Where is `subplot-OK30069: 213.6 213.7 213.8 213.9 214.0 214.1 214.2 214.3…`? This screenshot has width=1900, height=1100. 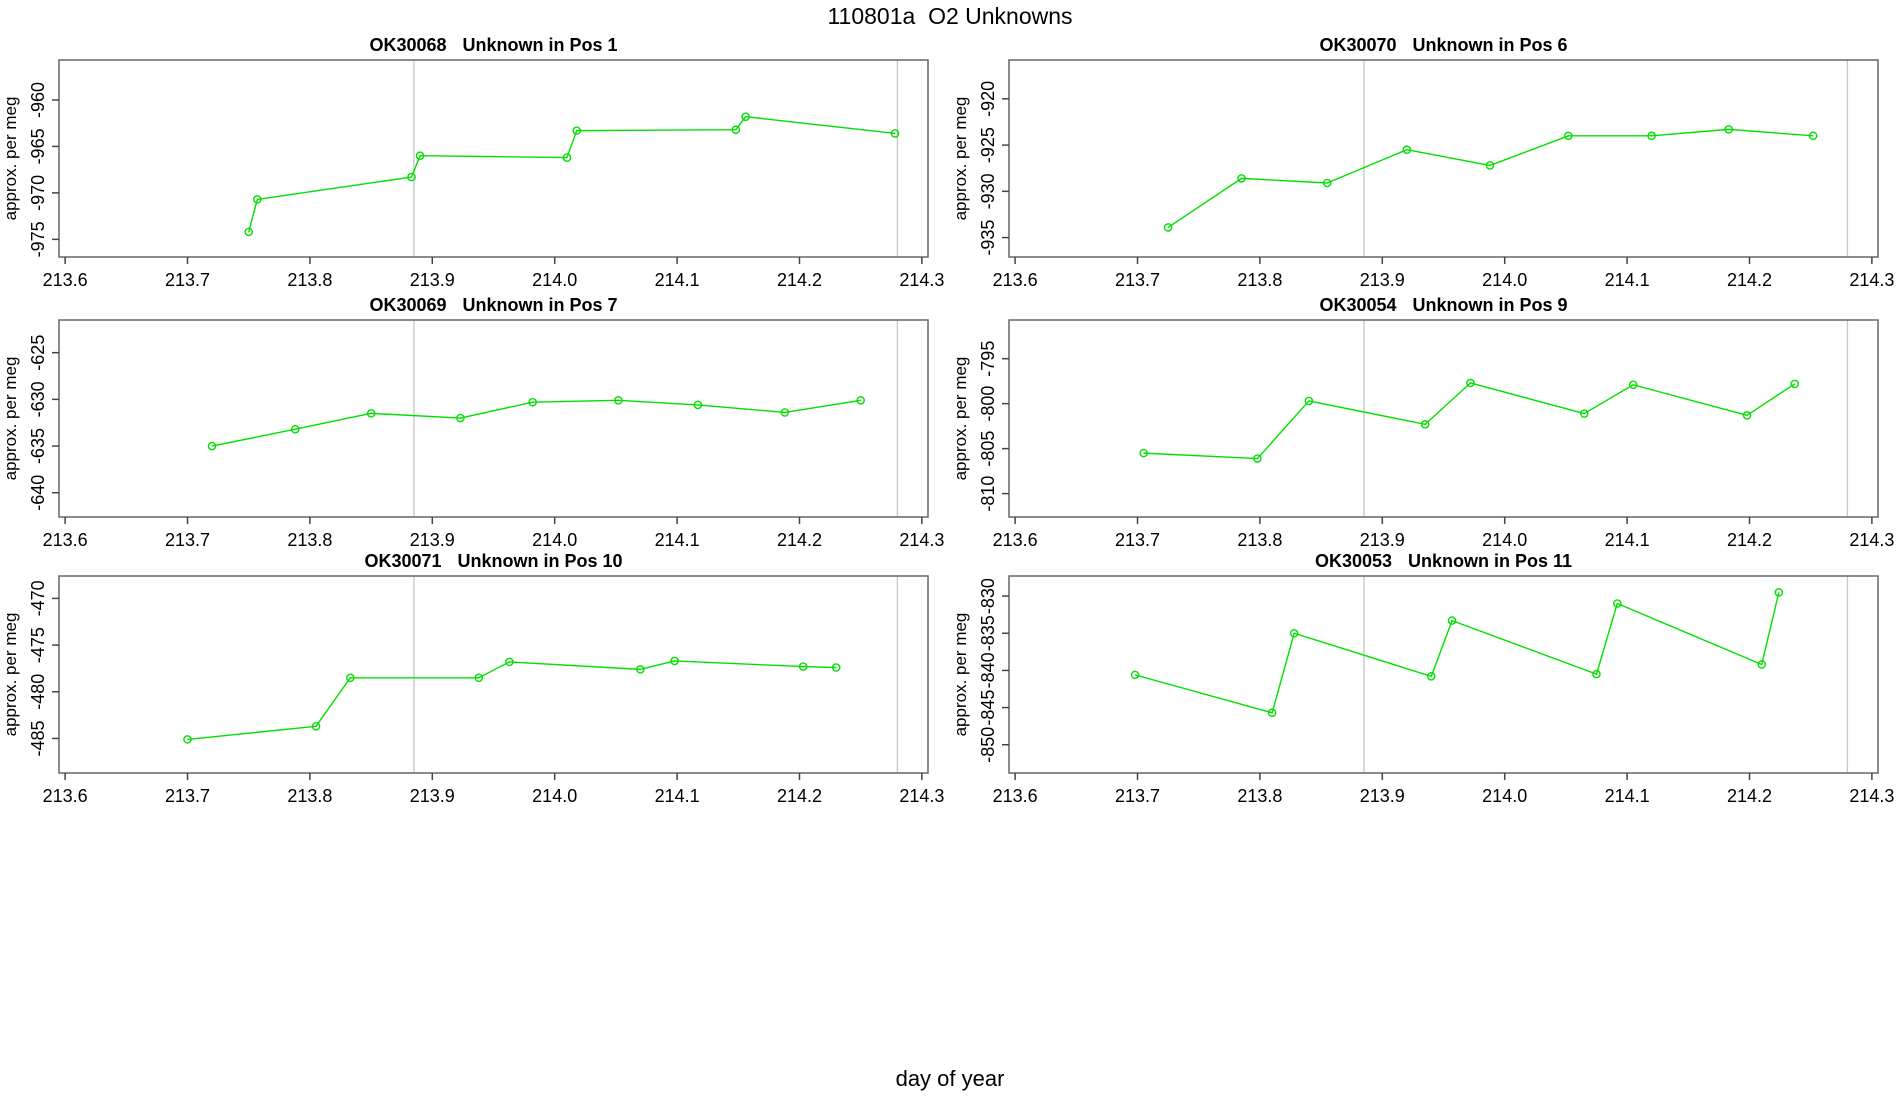
subplot-OK30069: 213.6 213.7 213.8 213.9 214.0 214.1 214.2 214.3… is located at coordinates (472, 422).